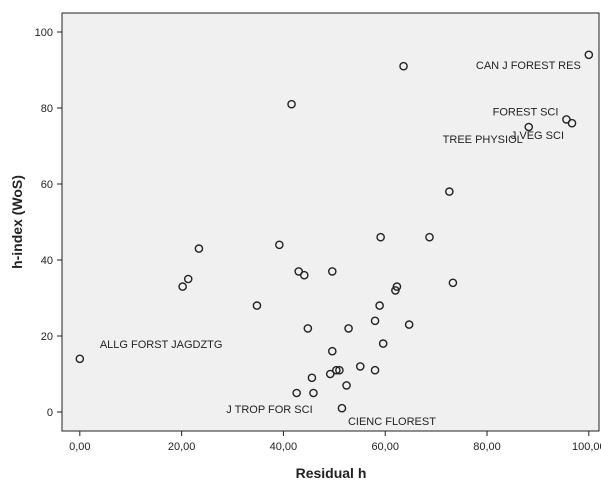  What do you see at coordinates (79, 447) in the screenshot?
I see `x-tick-label: 0,00` at bounding box center [79, 447].